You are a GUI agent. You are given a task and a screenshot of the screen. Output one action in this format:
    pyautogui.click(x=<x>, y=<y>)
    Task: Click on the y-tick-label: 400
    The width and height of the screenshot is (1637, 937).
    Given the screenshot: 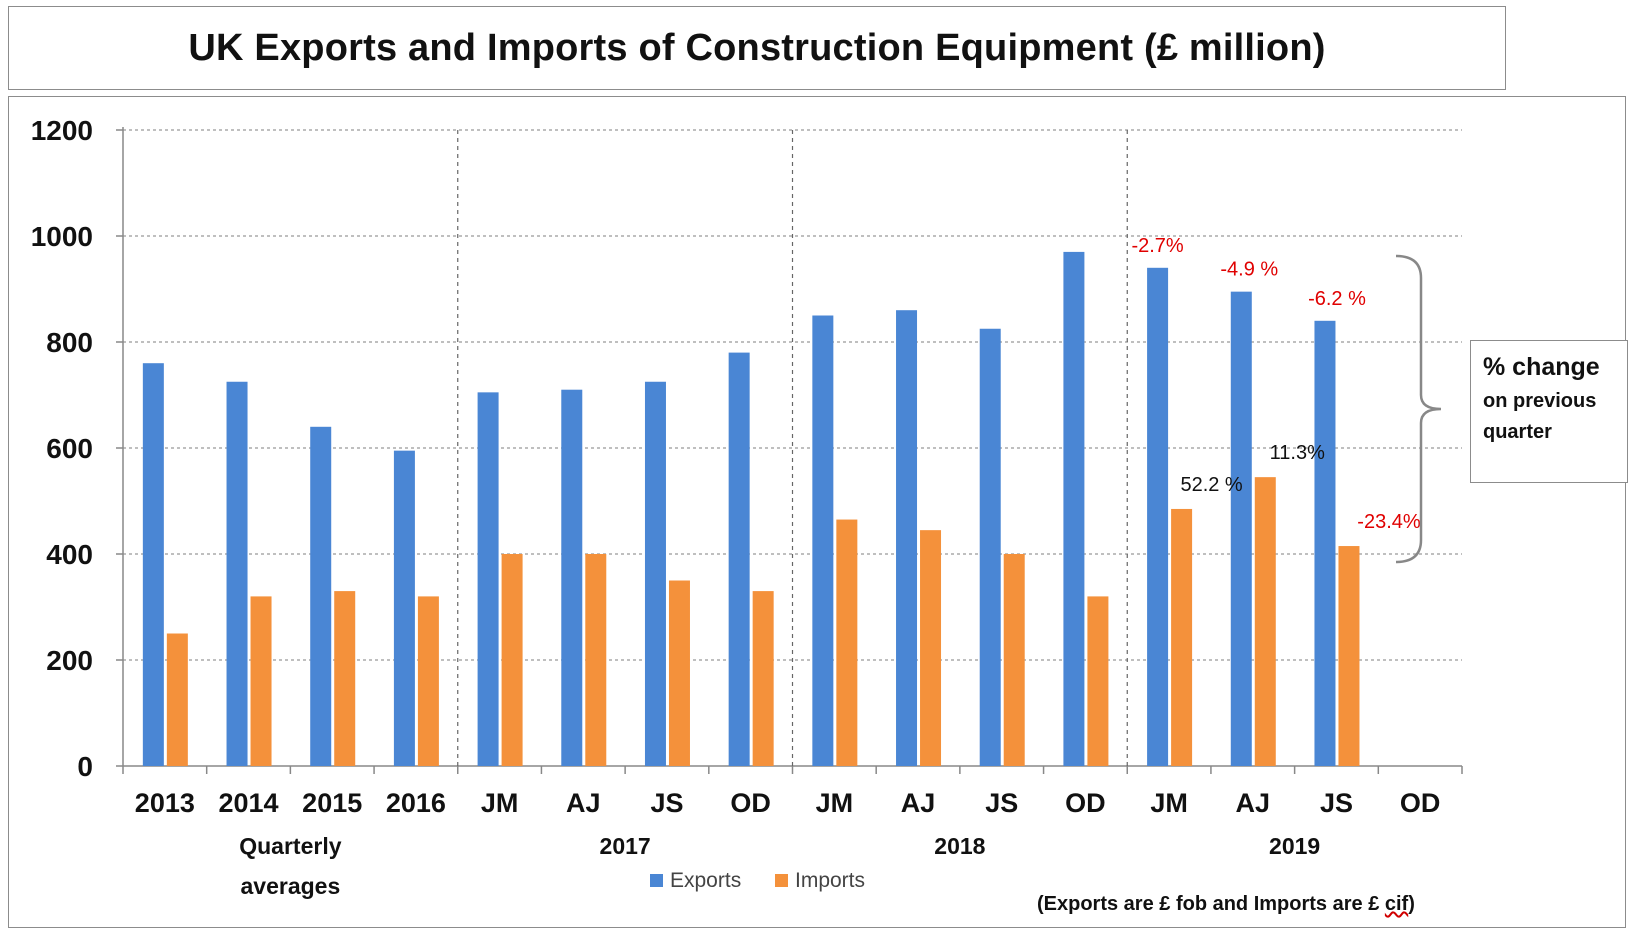 What is the action you would take?
    pyautogui.click(x=69, y=554)
    